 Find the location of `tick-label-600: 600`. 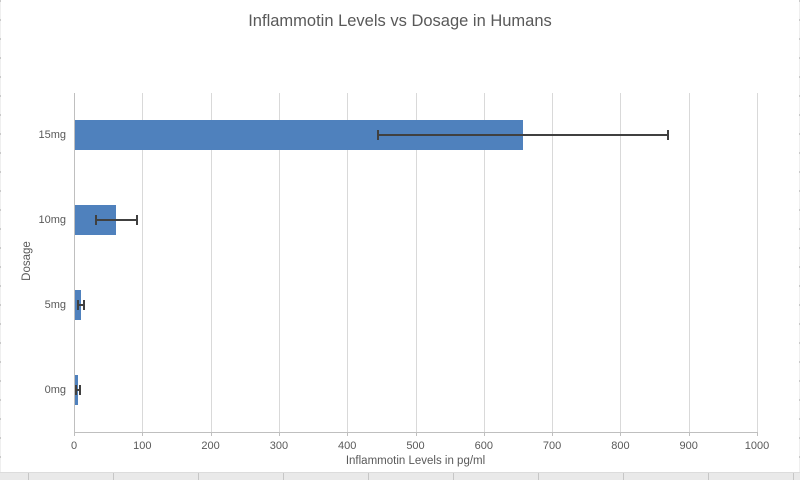

tick-label-600: 600 is located at coordinates (483, 446).